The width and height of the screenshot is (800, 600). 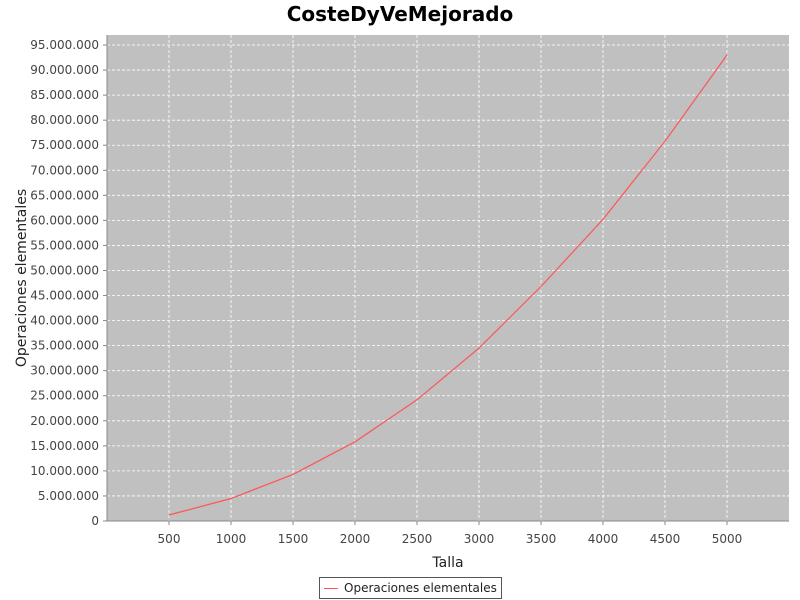 I want to click on y-tick-label: 70.000.000, so click(x=64, y=170).